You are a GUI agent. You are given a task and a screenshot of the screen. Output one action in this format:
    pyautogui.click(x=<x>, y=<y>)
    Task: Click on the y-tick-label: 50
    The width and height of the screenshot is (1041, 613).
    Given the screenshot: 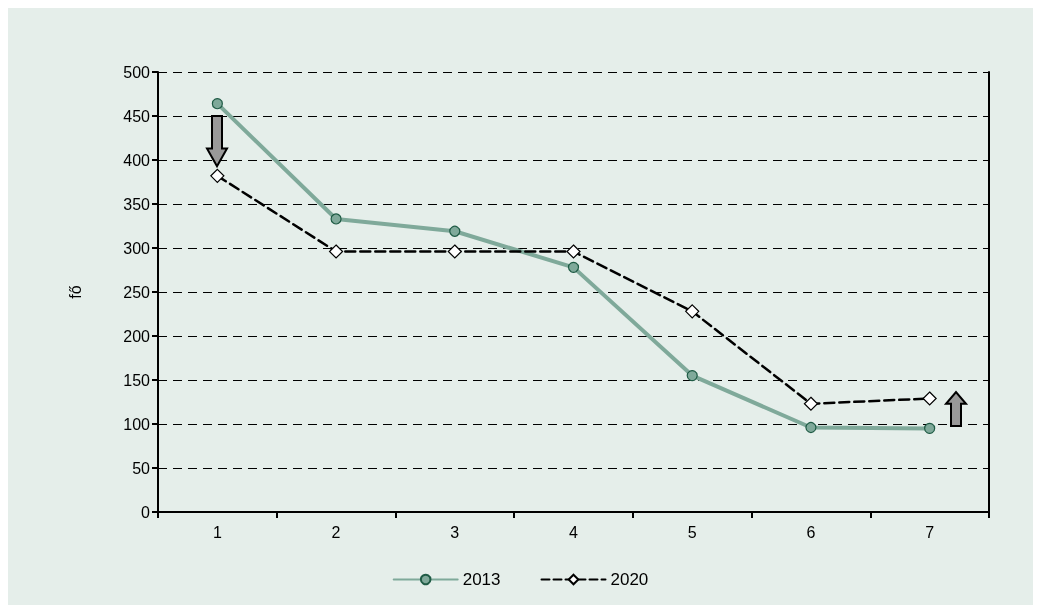 What is the action you would take?
    pyautogui.click(x=141, y=468)
    